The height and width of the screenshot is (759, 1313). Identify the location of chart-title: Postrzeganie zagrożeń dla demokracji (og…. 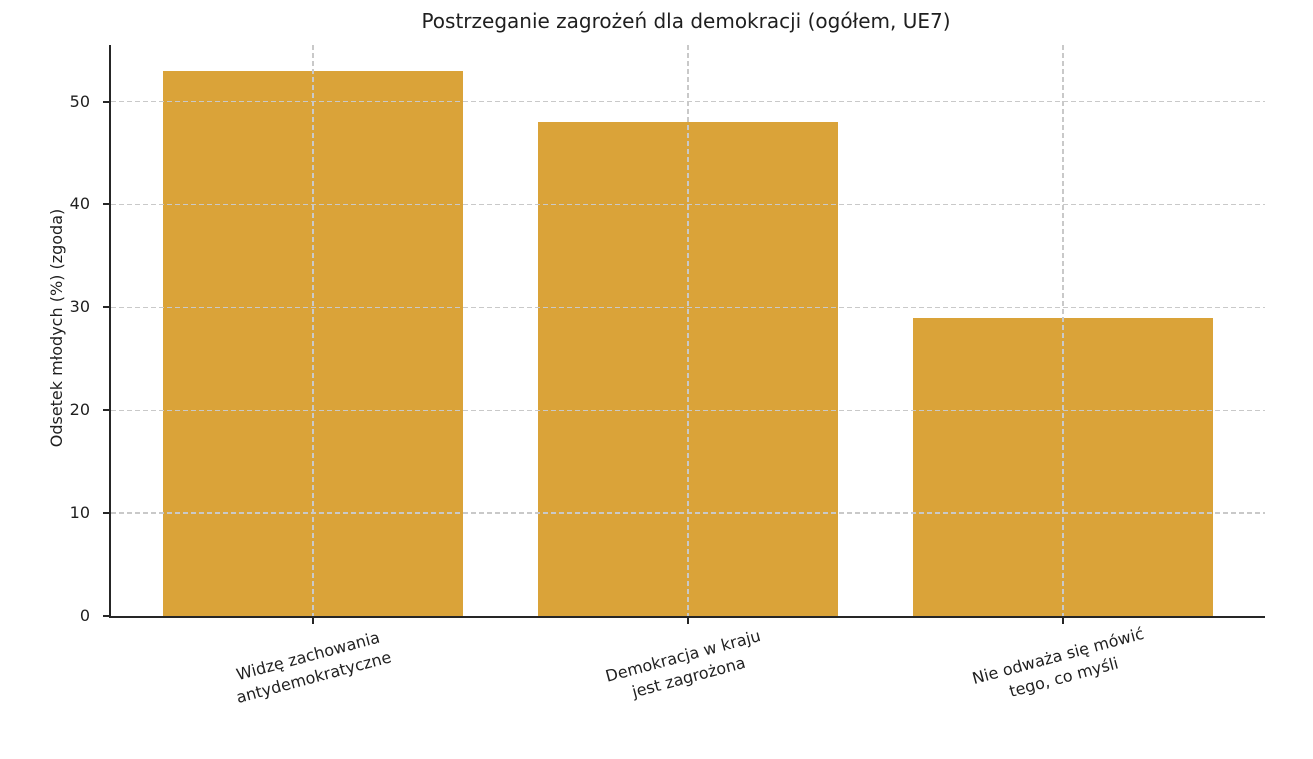
(686, 21).